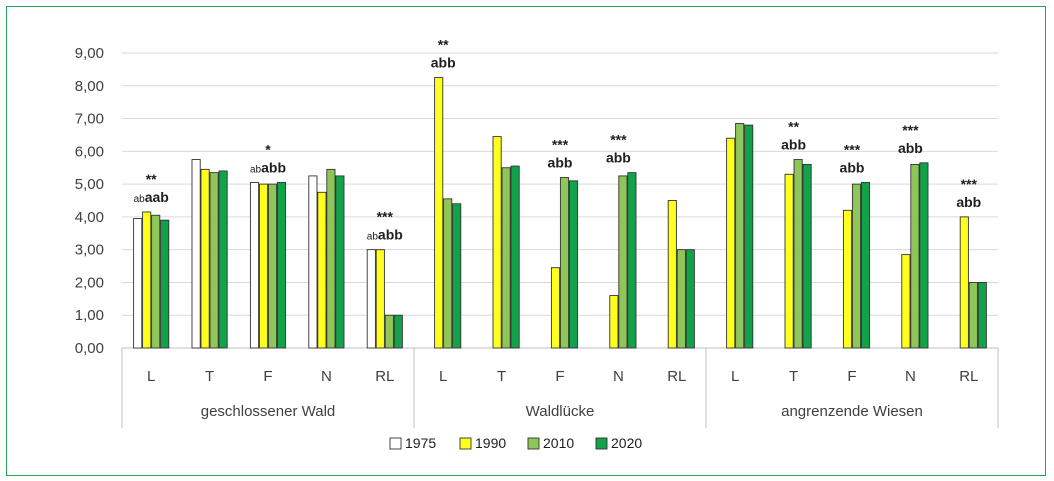  What do you see at coordinates (268, 411) in the screenshot?
I see `group-label: geschlossener Wald` at bounding box center [268, 411].